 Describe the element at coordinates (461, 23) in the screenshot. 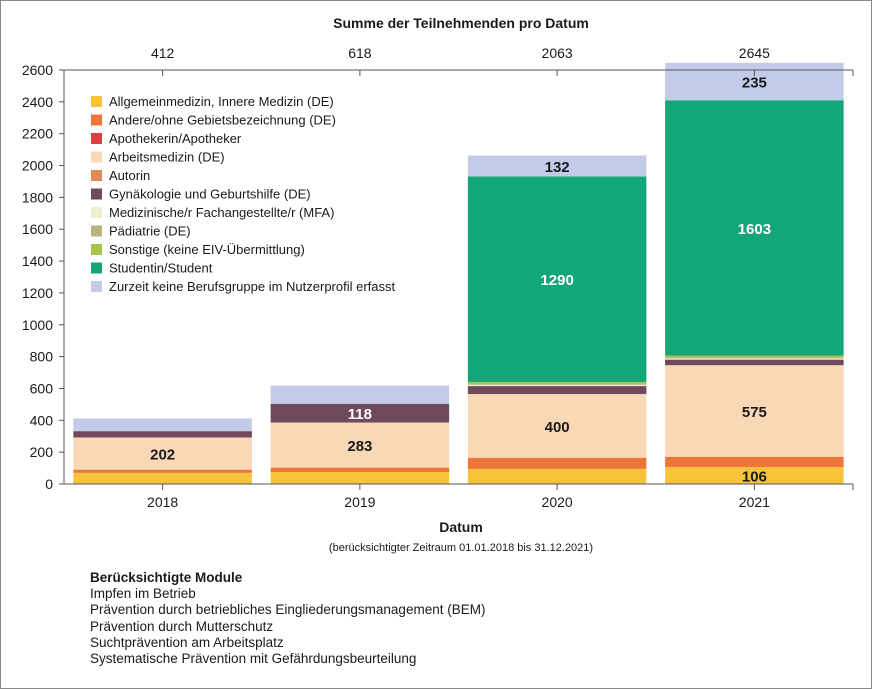

I see `chart-title: Summe der Teilnehmenden pro Datum` at that location.